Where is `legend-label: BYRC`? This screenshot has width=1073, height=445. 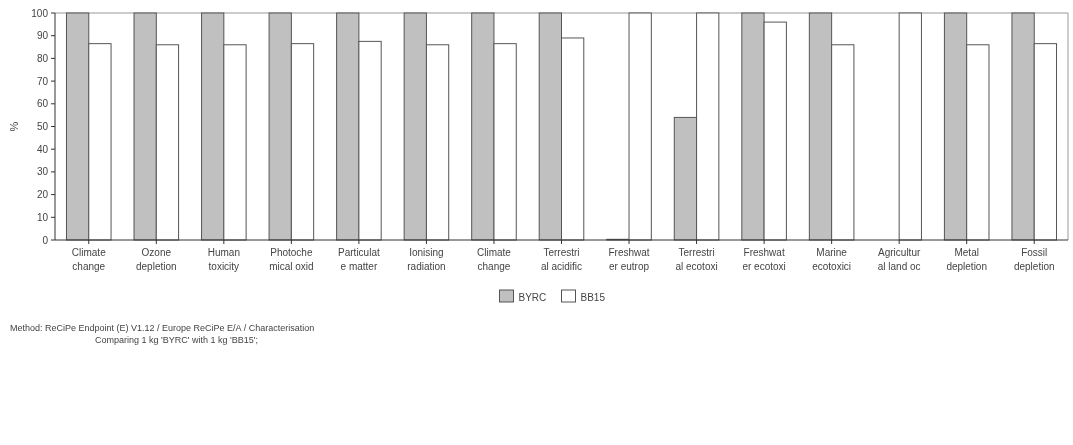
legend-label: BYRC is located at coordinates (532, 297).